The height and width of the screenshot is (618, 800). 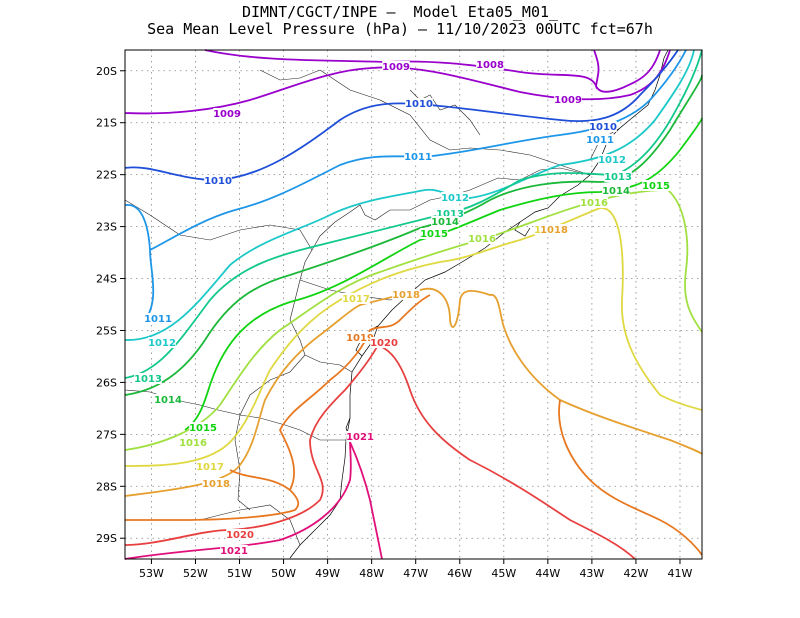 What do you see at coordinates (106, 382) in the screenshot?
I see `lat-tick-label: 26S` at bounding box center [106, 382].